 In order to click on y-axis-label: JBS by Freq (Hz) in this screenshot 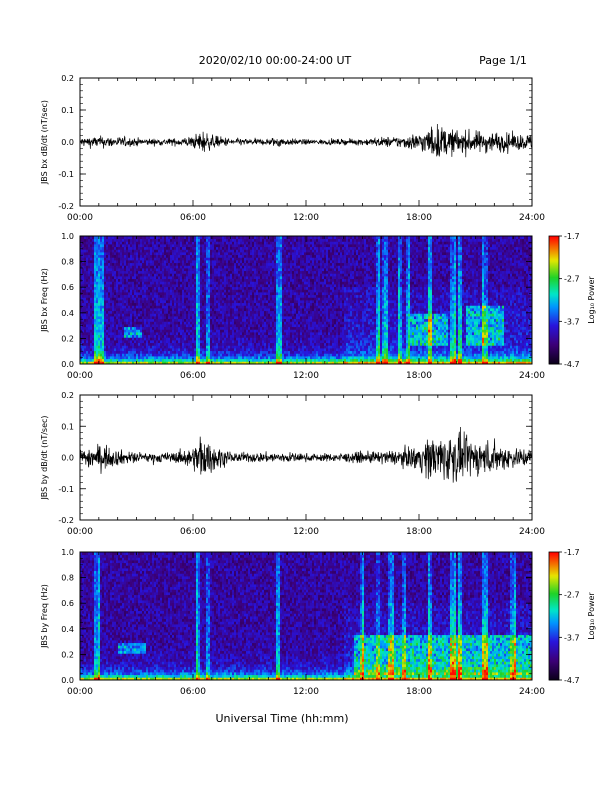, I will do `click(44, 616)`.